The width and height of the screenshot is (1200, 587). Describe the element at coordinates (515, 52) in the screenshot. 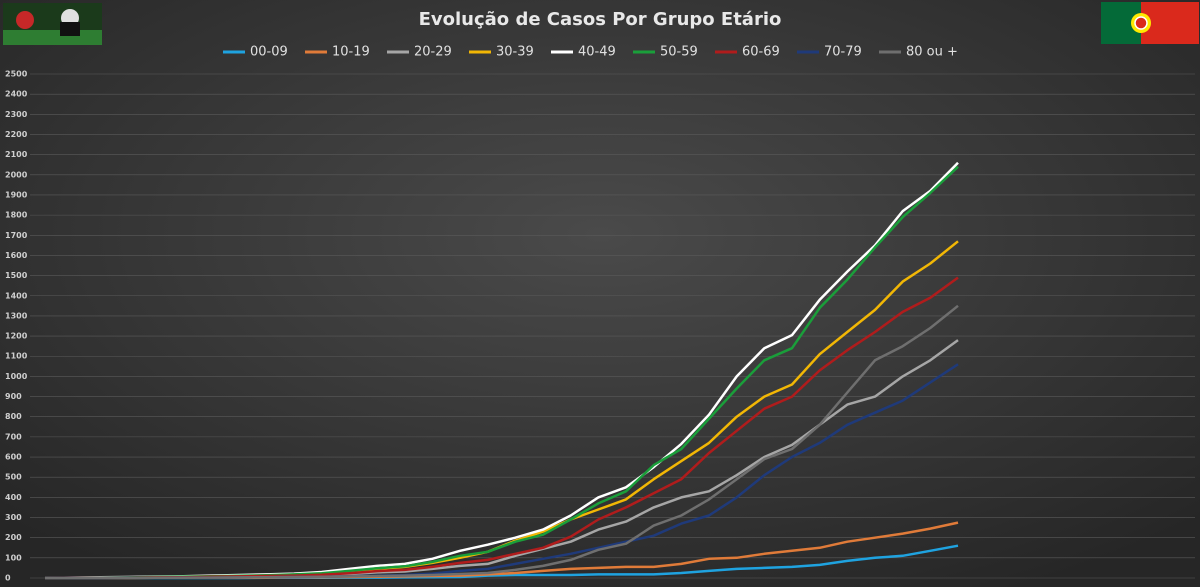

I see `legend-label: 30-39` at that location.